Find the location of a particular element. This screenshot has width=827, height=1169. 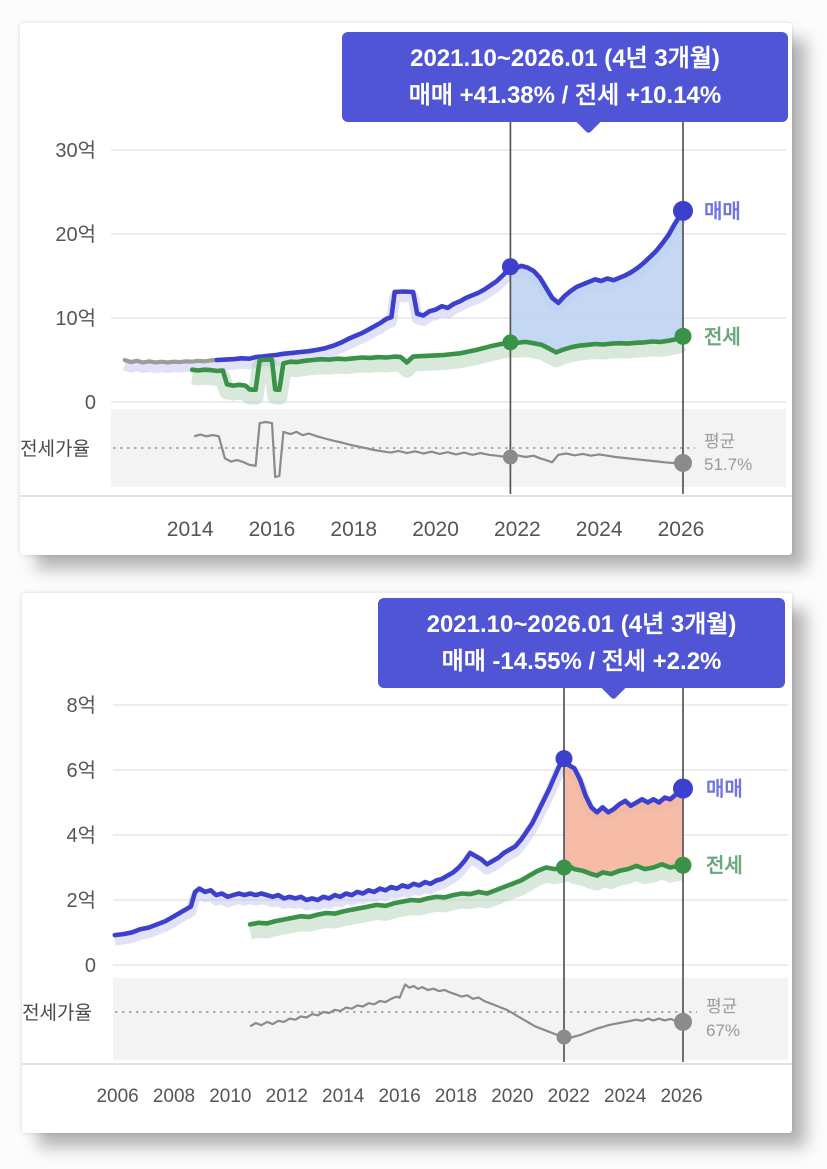

ratio-average-value: 51.7% is located at coordinates (728, 464).